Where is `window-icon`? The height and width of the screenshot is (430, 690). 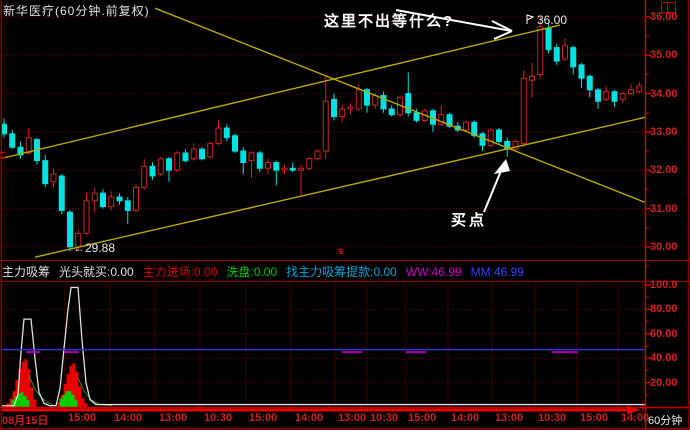 window-icon is located at coordinates (668, 7).